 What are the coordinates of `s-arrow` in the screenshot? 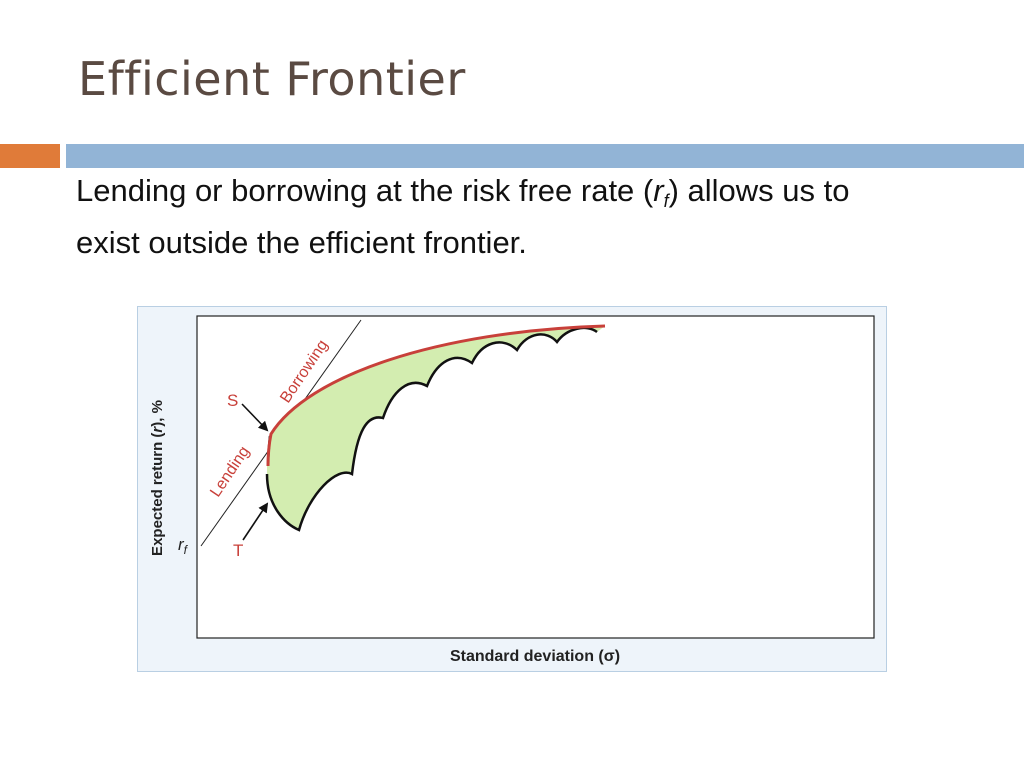 It's located at (255, 417).